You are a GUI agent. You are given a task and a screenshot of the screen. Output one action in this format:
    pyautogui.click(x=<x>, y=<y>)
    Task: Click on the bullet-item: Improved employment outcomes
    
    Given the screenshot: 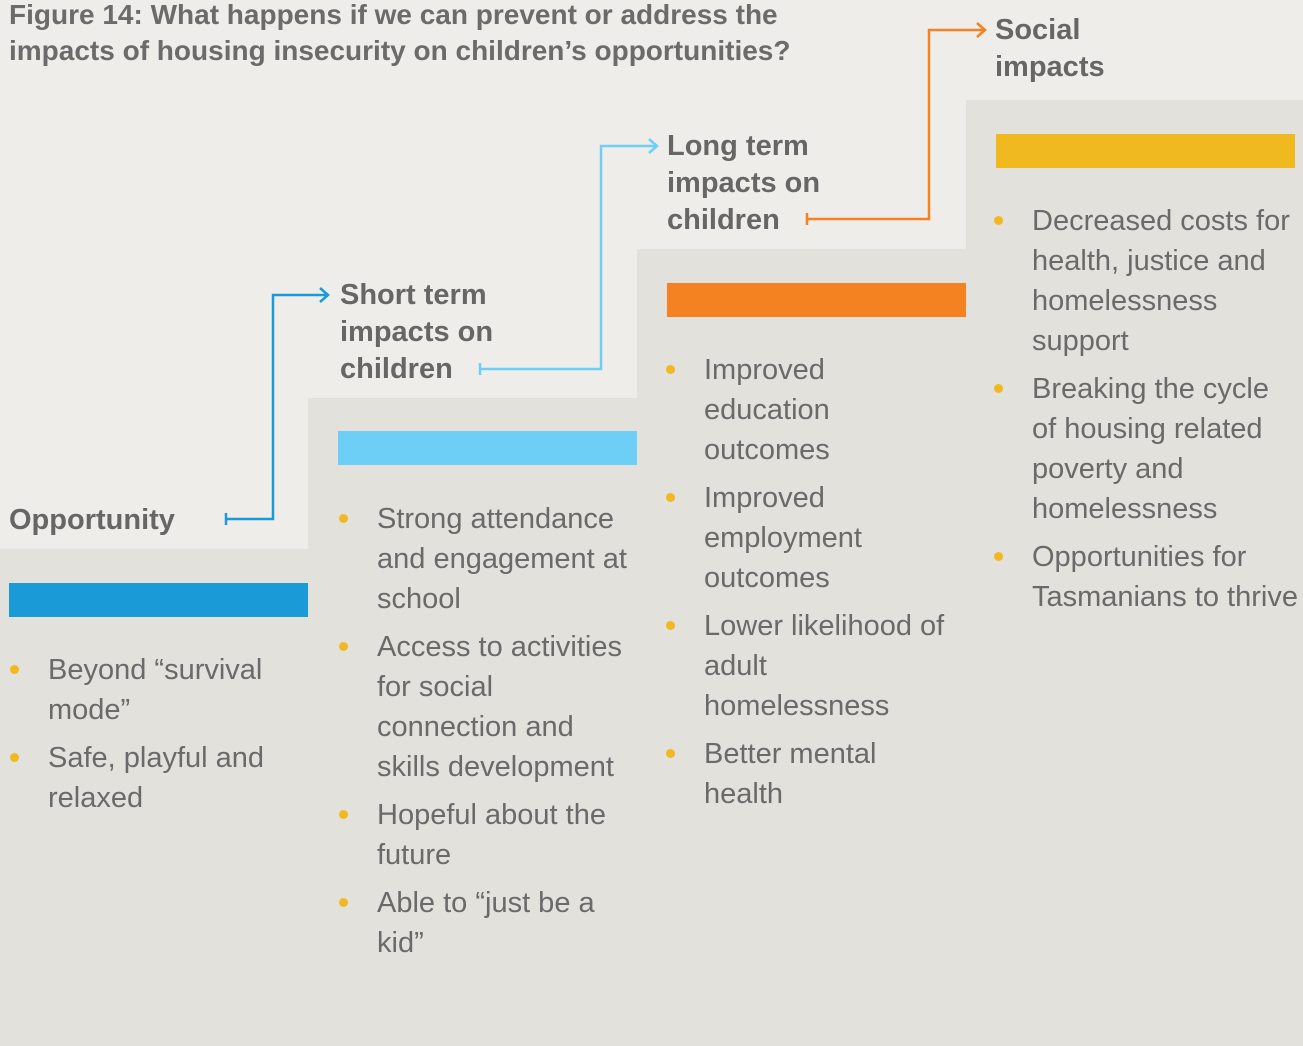 What is the action you would take?
    pyautogui.click(x=807, y=538)
    